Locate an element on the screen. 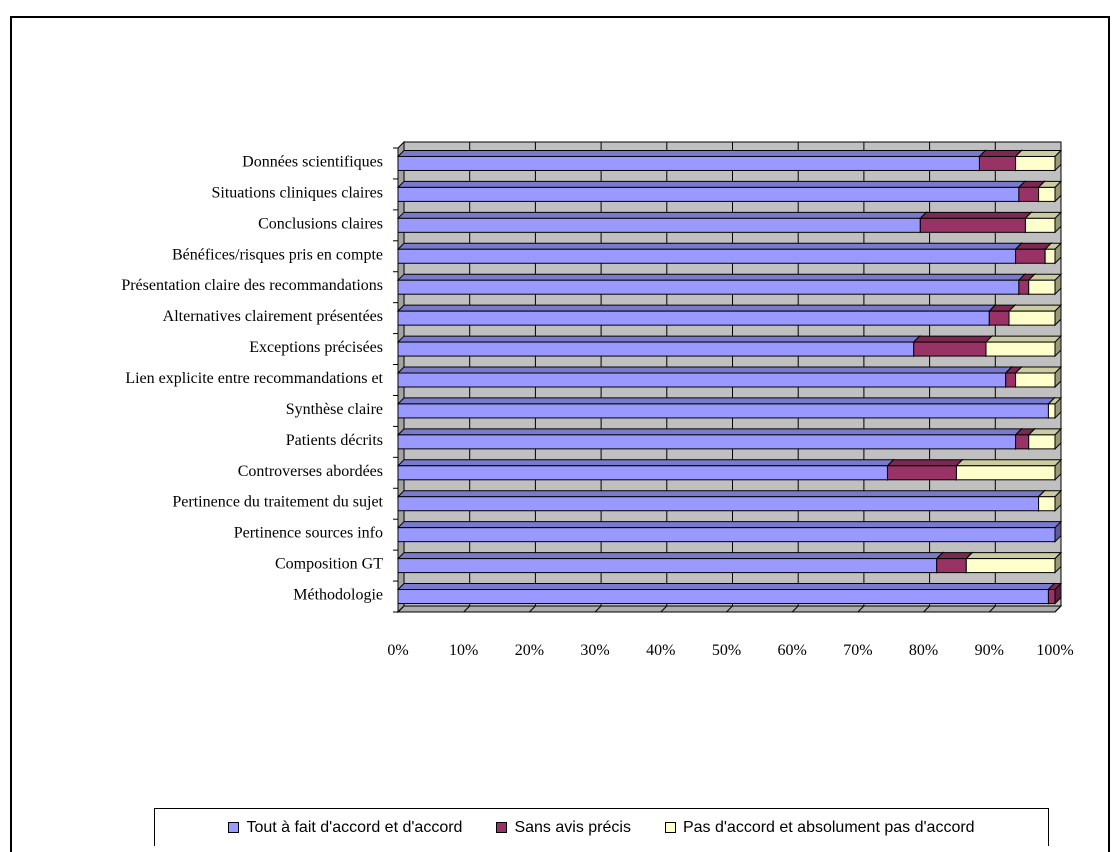 The width and height of the screenshot is (1112, 852). x-tick-label: 80% is located at coordinates (923, 650).